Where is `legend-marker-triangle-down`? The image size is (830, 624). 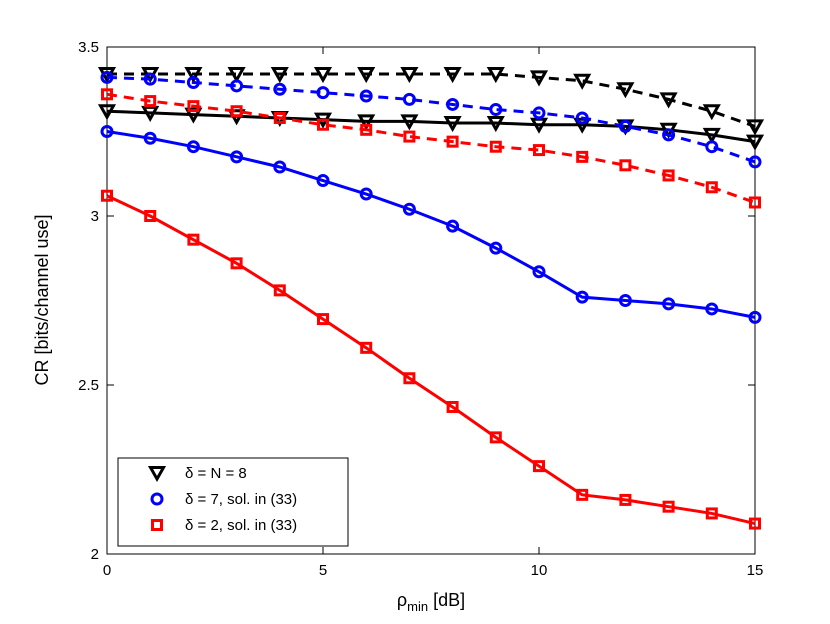
legend-marker-triangle-down is located at coordinates (157, 474).